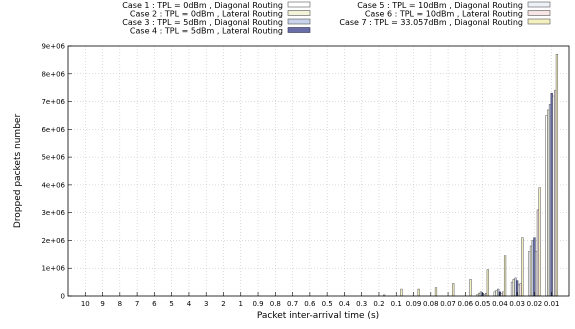 The width and height of the screenshot is (575, 329). I want to click on bar-case-5-0.02, so click(536, 274).